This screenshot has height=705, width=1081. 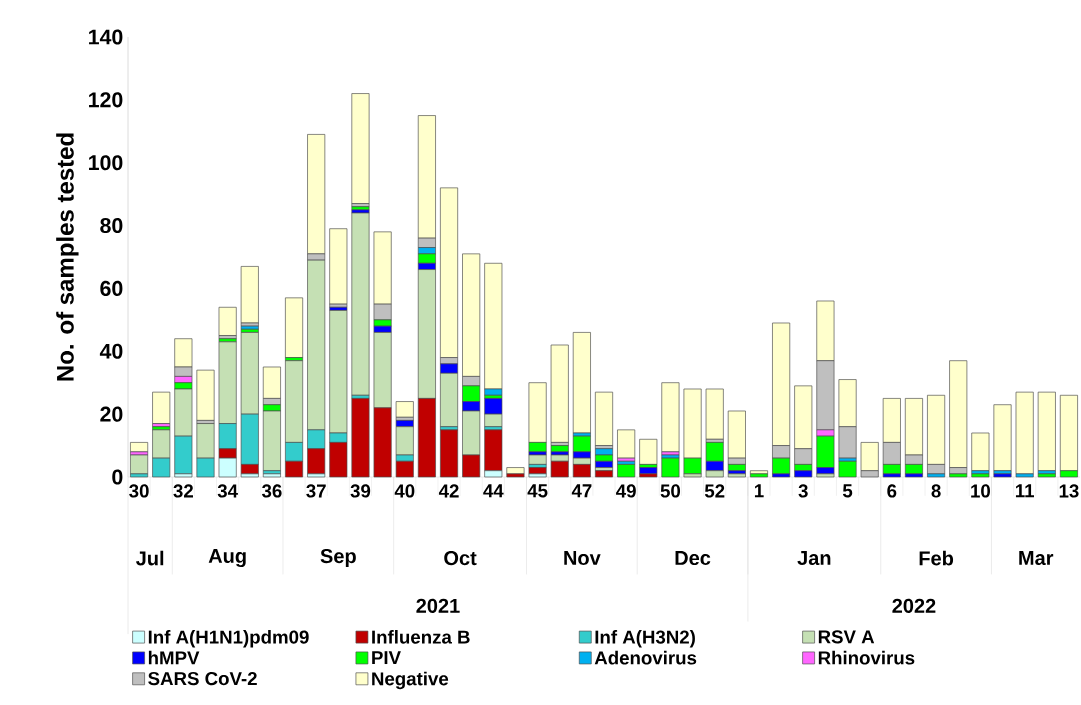 I want to click on text: Oct, so click(x=460, y=558).